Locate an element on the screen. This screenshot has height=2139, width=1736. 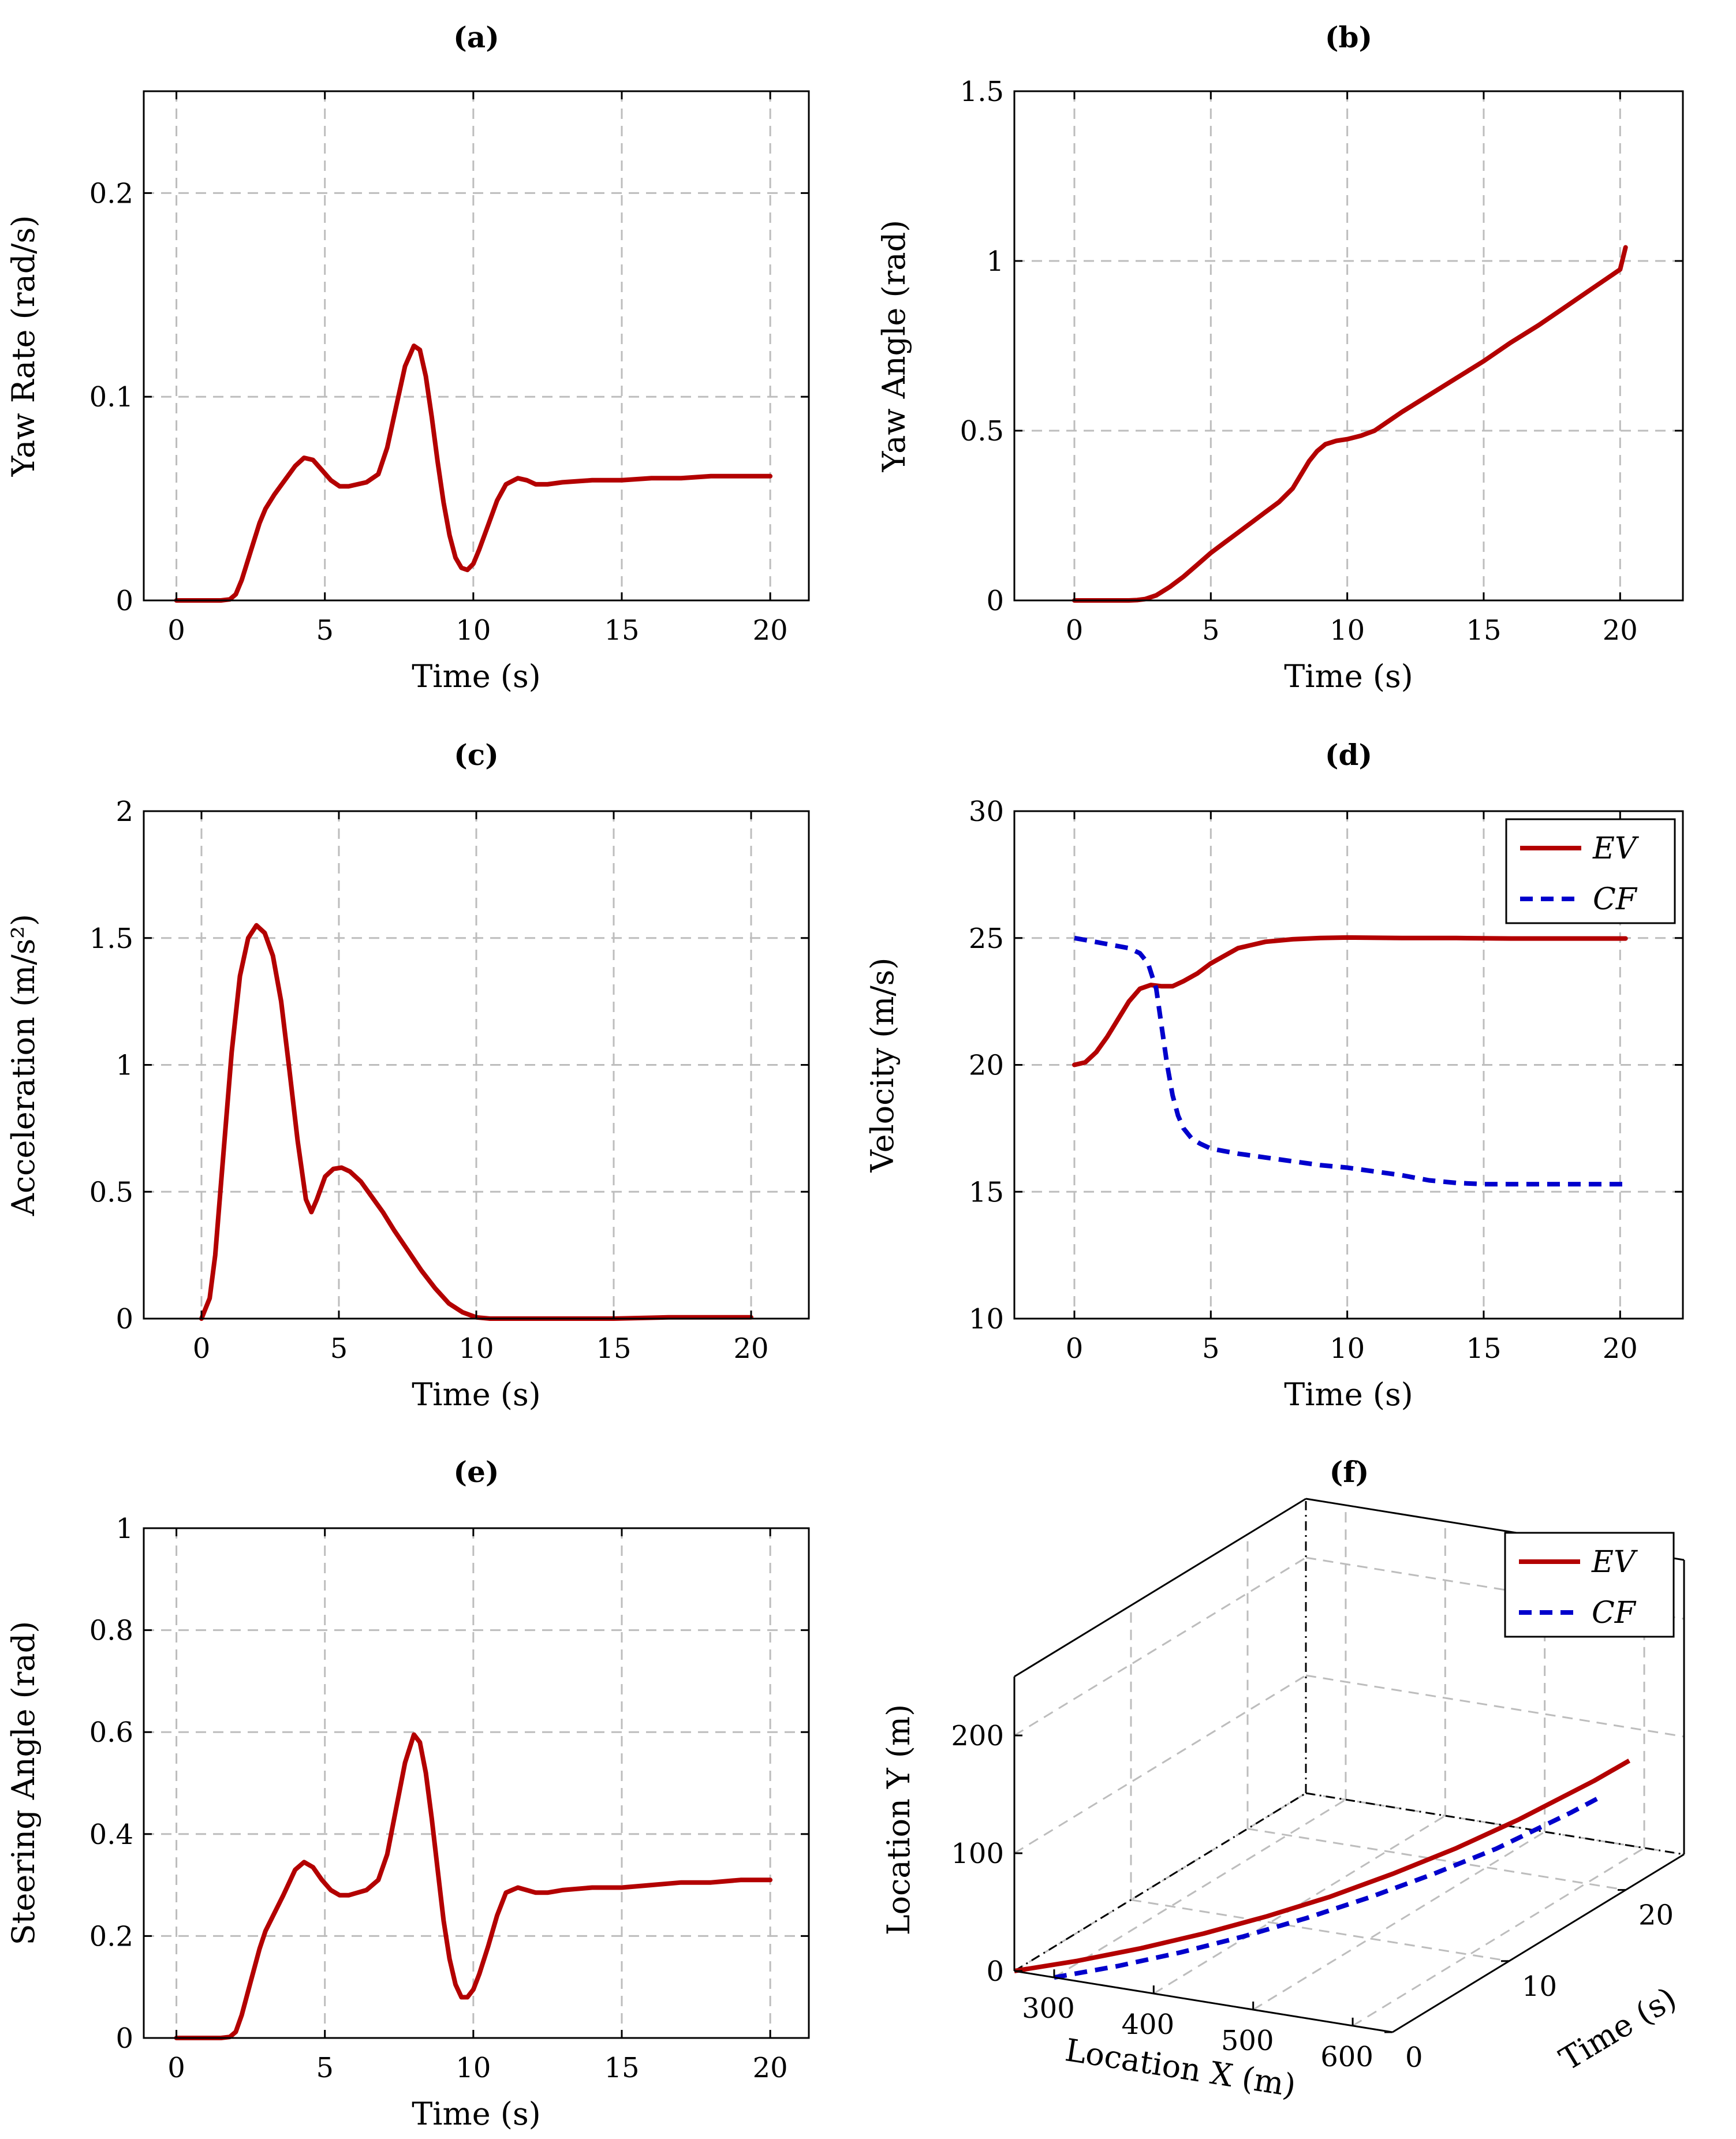
panel-title-e: (e) is located at coordinates (476, 1472).